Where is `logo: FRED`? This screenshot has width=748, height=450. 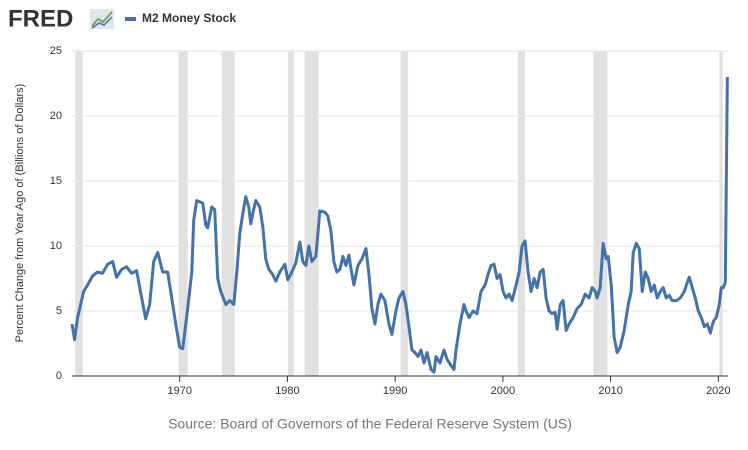
logo: FRED is located at coordinates (40, 18).